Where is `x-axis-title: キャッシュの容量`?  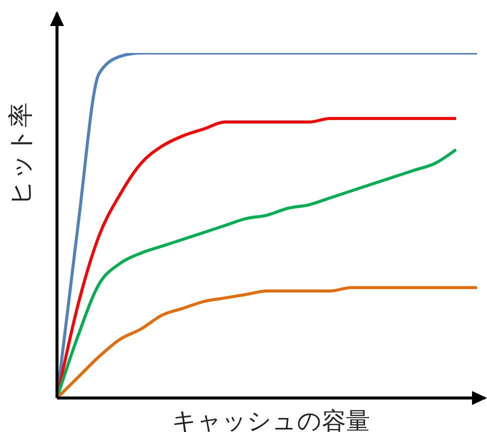
x-axis-title: キャッシュの容量 is located at coordinates (271, 419).